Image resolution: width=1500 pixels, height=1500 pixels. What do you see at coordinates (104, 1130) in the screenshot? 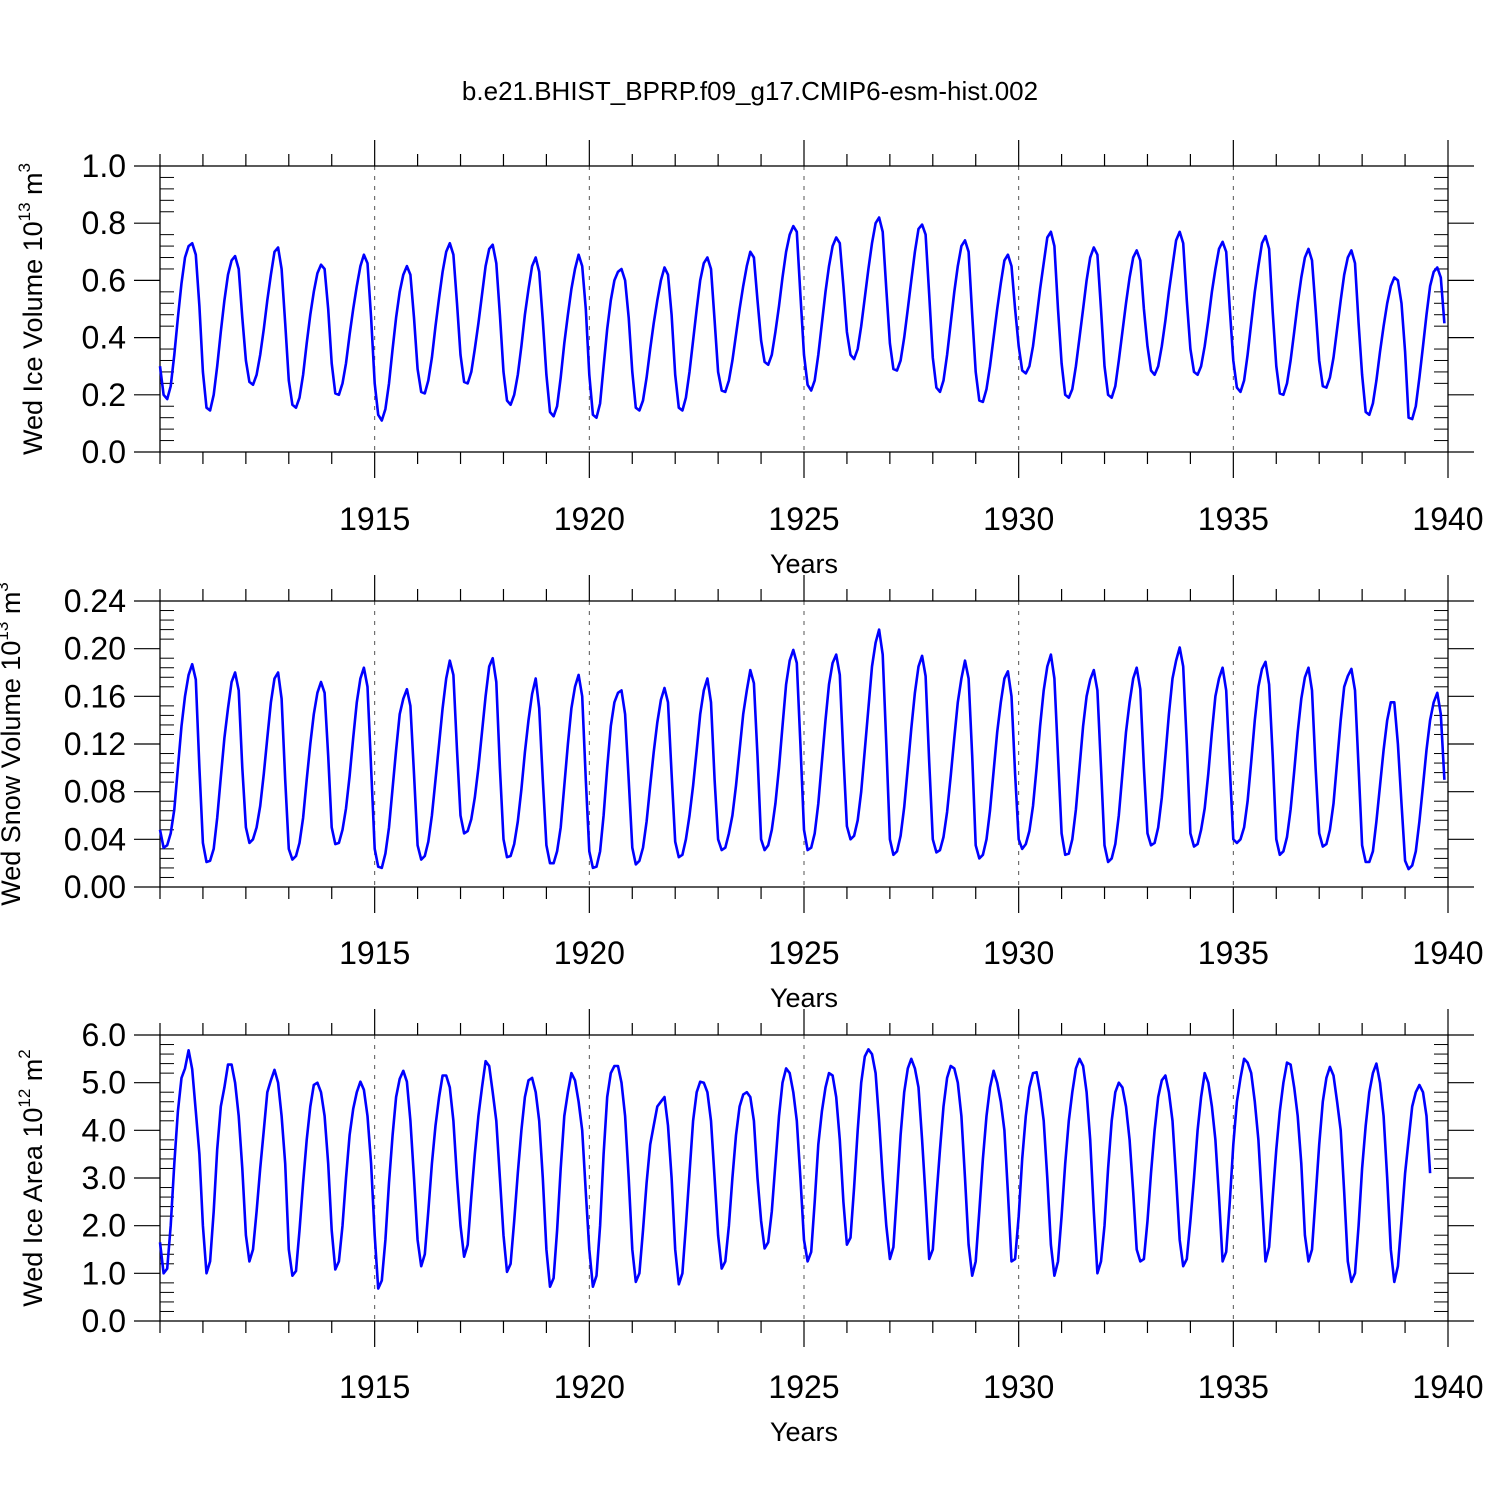
I see `y-tick-label: 4.0` at bounding box center [104, 1130].